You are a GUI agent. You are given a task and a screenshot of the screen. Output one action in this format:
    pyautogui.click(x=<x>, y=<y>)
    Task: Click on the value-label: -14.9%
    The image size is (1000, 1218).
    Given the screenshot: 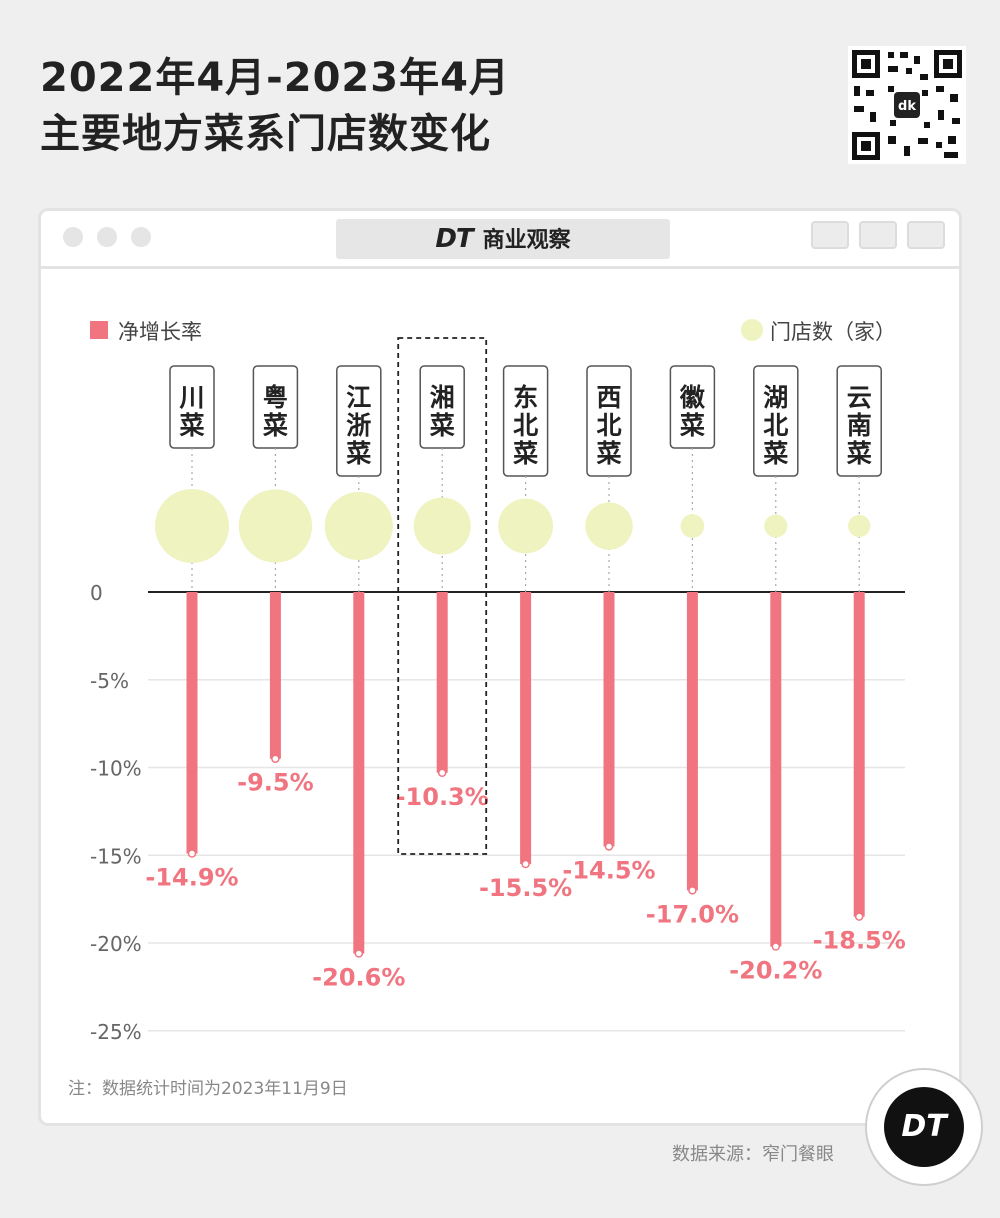 What is the action you would take?
    pyautogui.click(x=191, y=877)
    